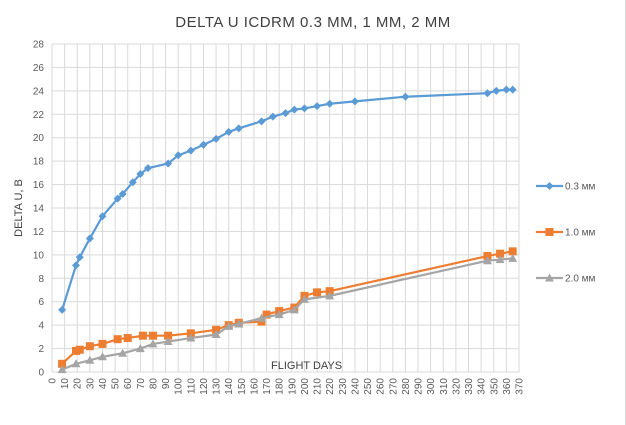  Describe the element at coordinates (116, 384) in the screenshot. I see `x-tick-label: 50` at that location.